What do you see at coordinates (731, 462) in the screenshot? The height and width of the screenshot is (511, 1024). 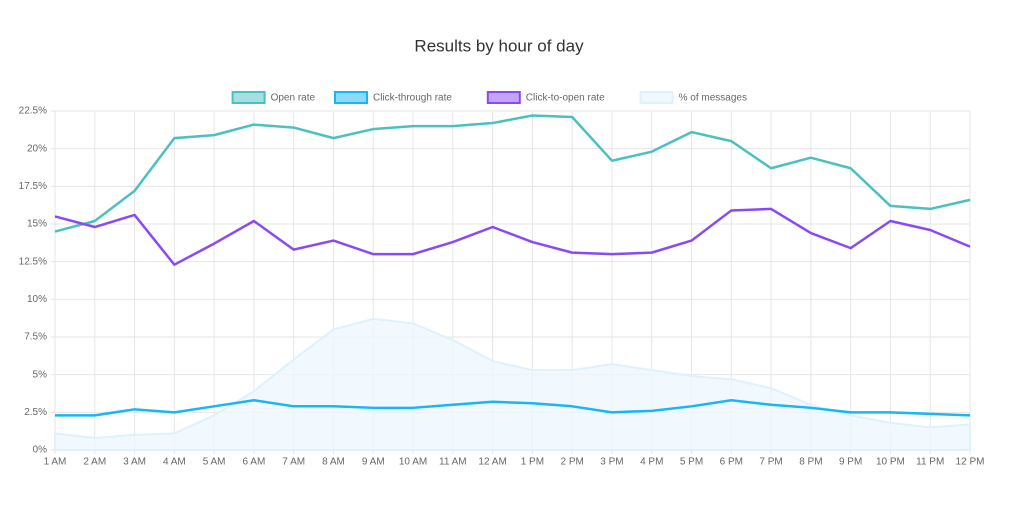 I see `x-tick-label: 6 PM` at bounding box center [731, 462].